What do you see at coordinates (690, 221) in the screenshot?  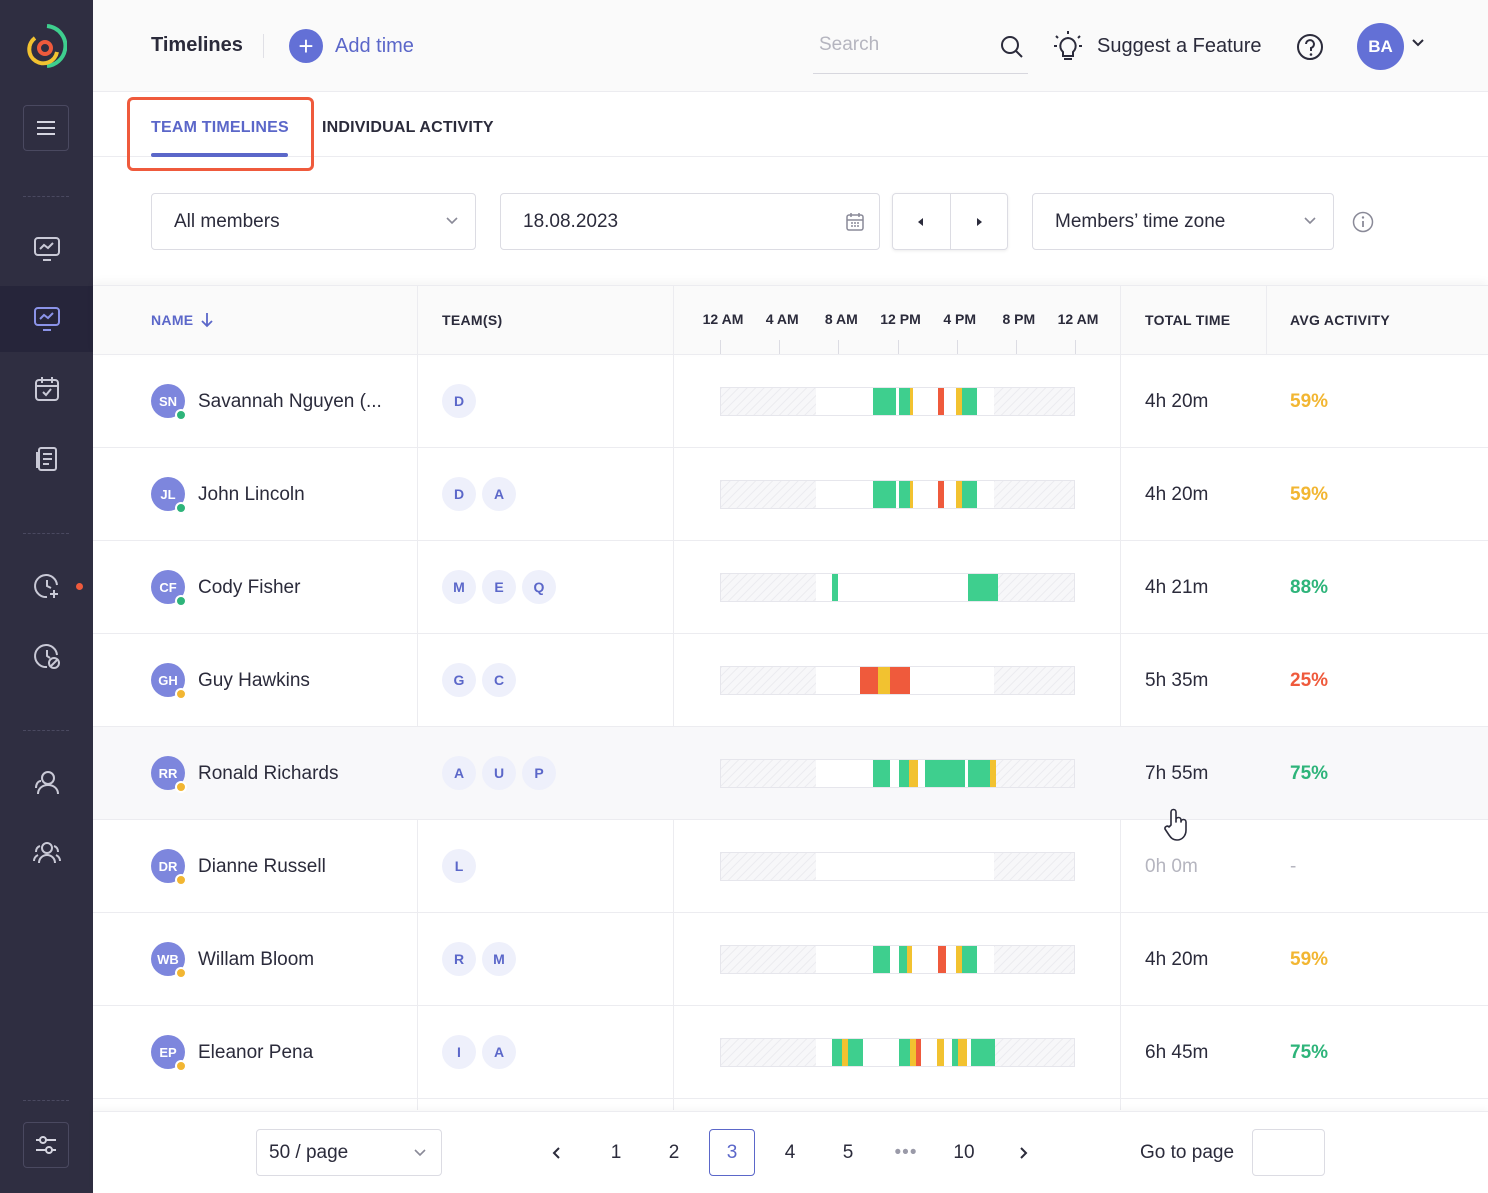 I see `date-picker: 18.08.2023` at bounding box center [690, 221].